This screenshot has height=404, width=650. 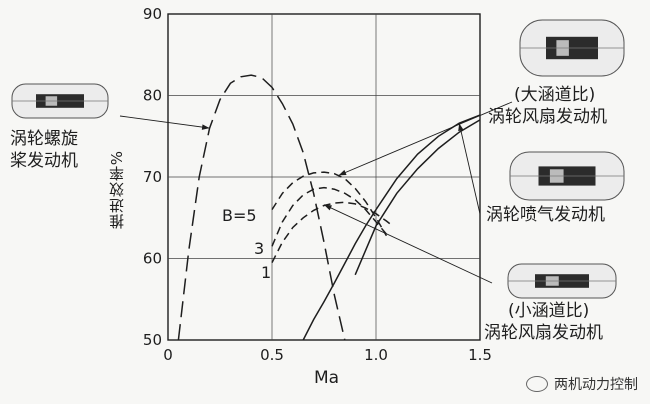 What do you see at coordinates (117, 190) in the screenshot?
I see `y-axis-label: 推进效率%` at bounding box center [117, 190].